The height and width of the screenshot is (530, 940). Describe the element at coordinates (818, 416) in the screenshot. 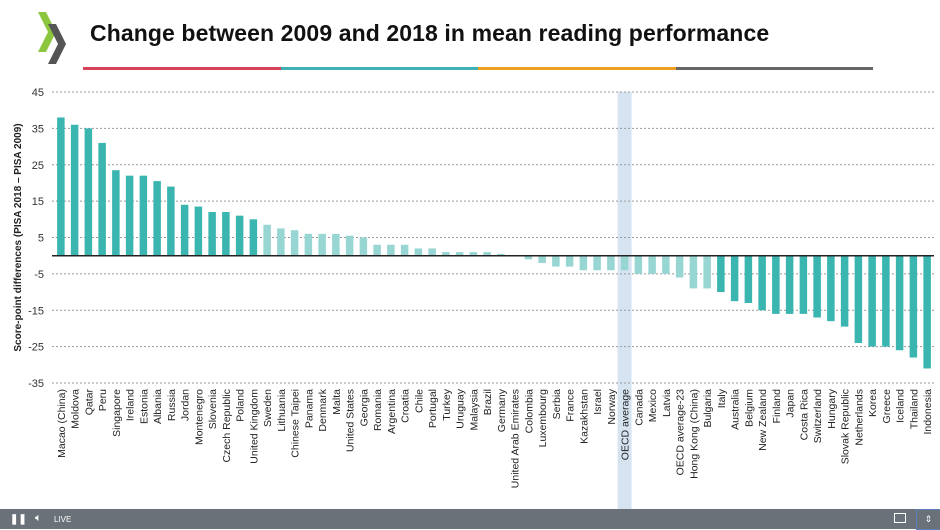

I see `x-tick-label: Switzerland` at that location.